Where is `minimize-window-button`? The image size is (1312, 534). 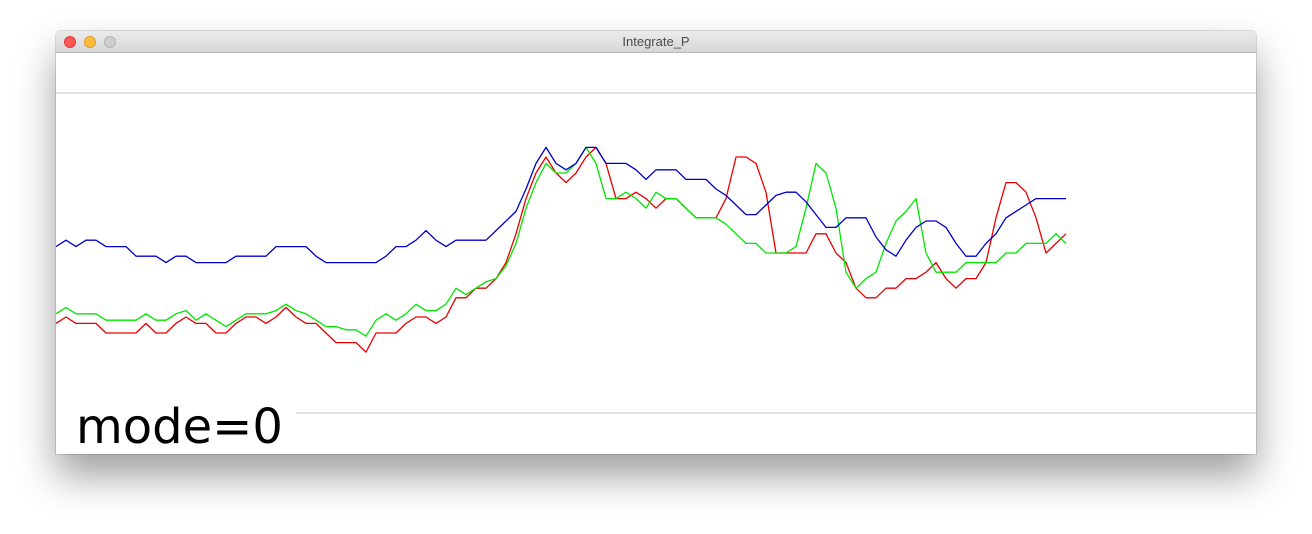
minimize-window-button is located at coordinates (90, 42).